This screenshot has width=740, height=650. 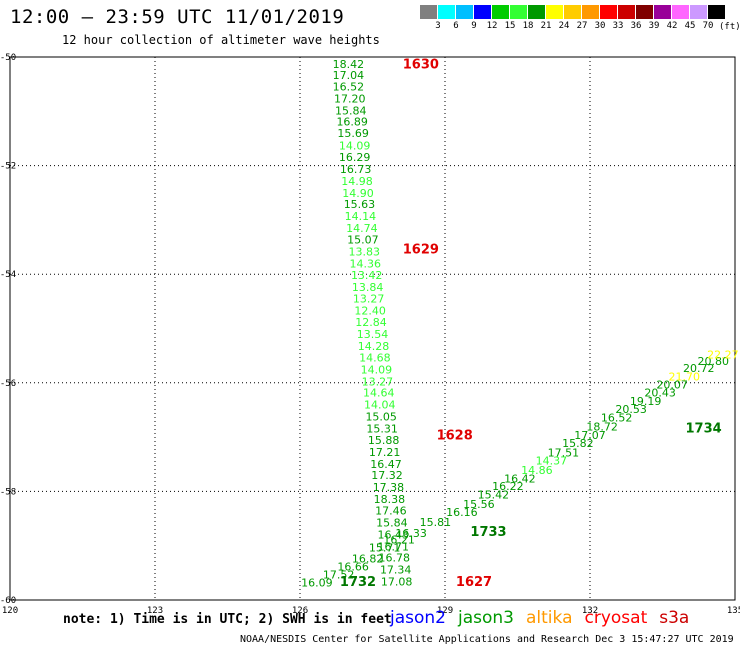 What do you see at coordinates (573, 26) in the screenshot?
I see `color-scale-labels: 3 6 9 12 15 18 21 24 27 30 33 36 39 42 45 70` at bounding box center [573, 26].